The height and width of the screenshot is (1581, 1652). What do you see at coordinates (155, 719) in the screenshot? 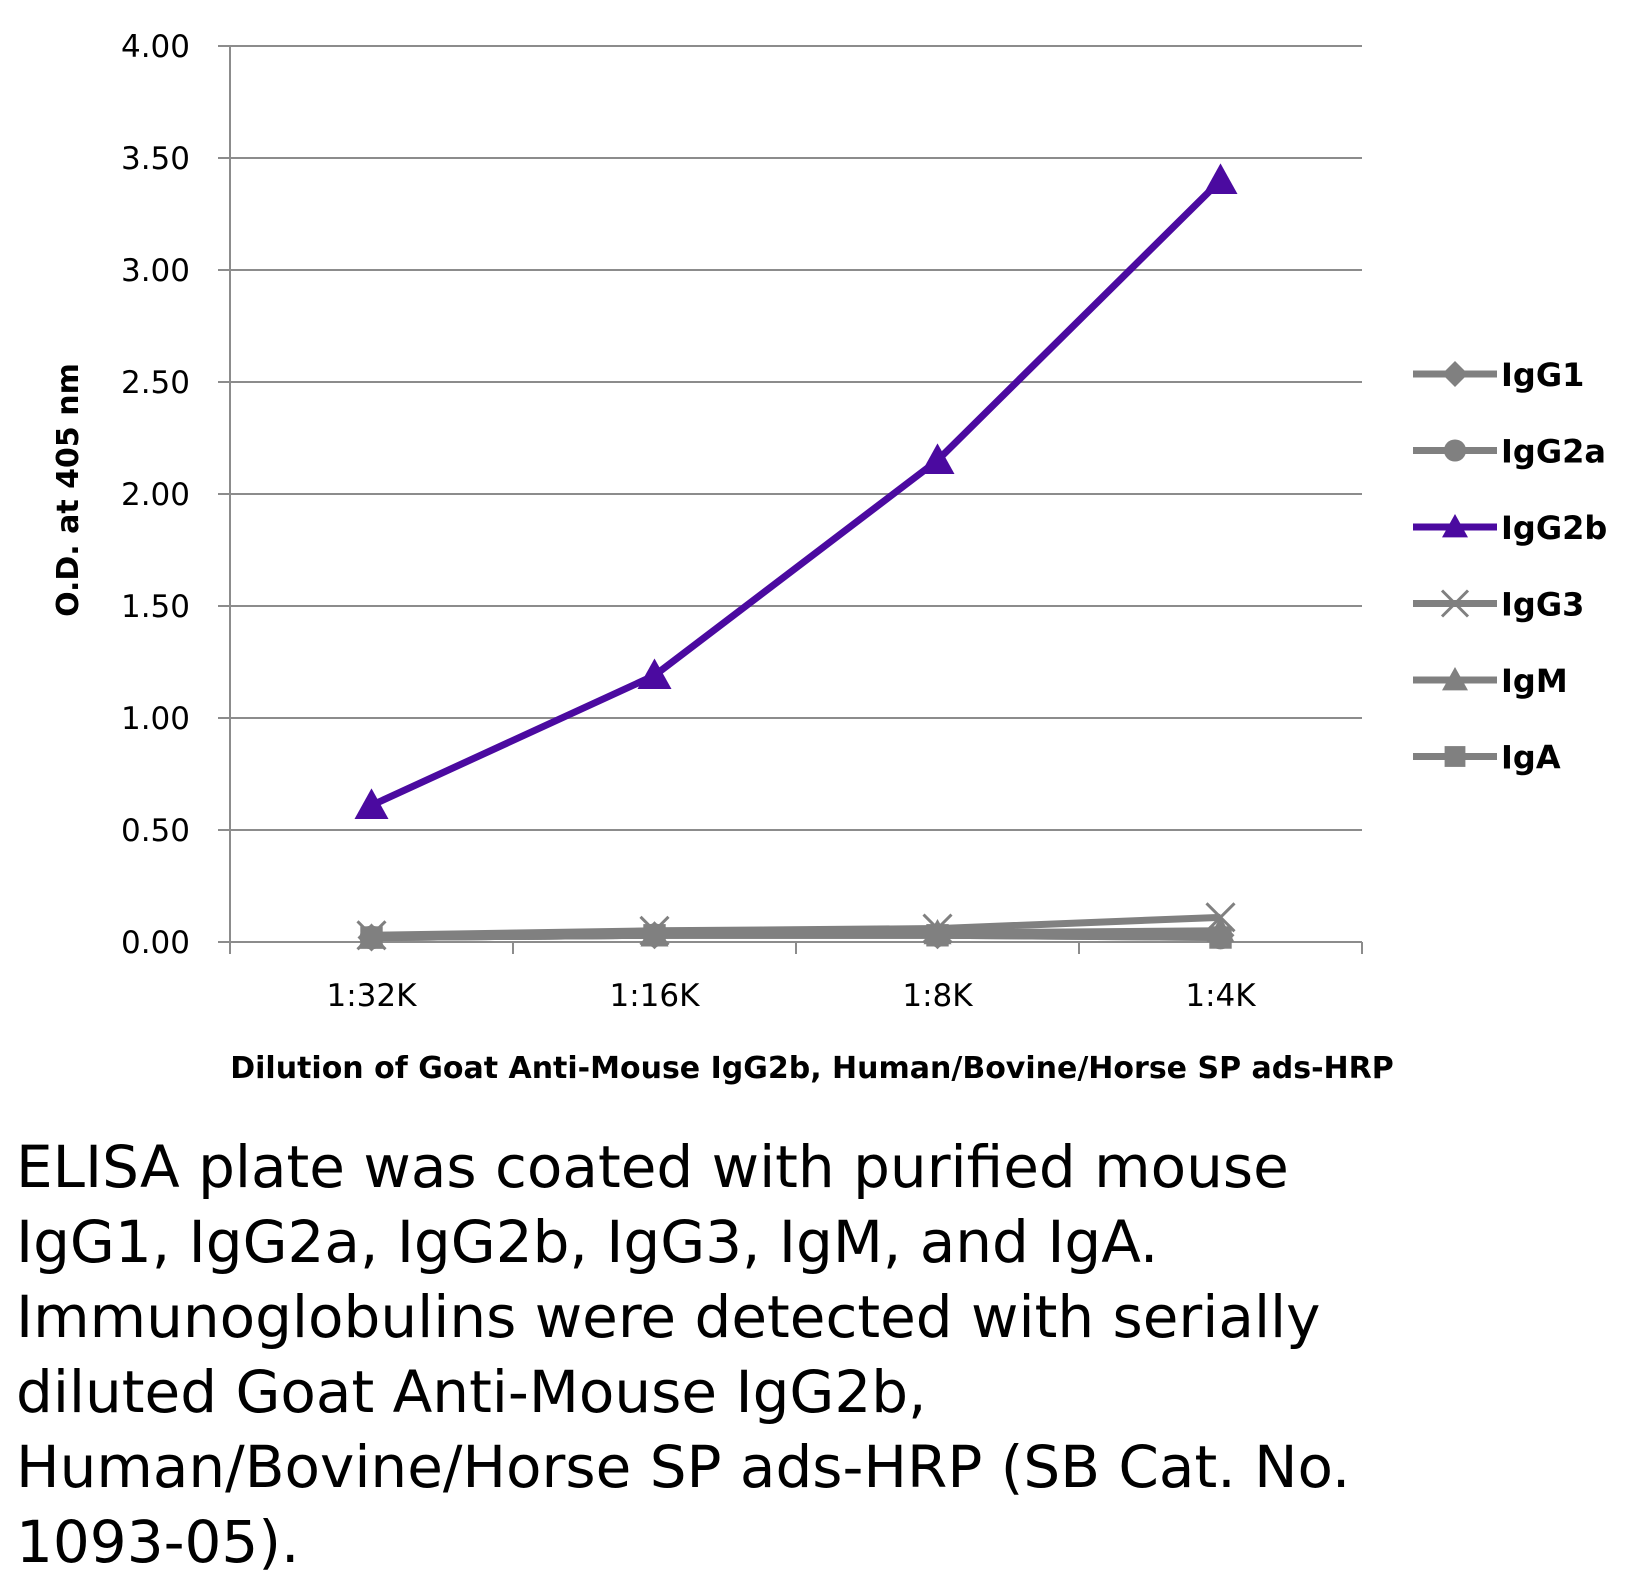
I see `y-tick-label: 1.00` at bounding box center [155, 719].